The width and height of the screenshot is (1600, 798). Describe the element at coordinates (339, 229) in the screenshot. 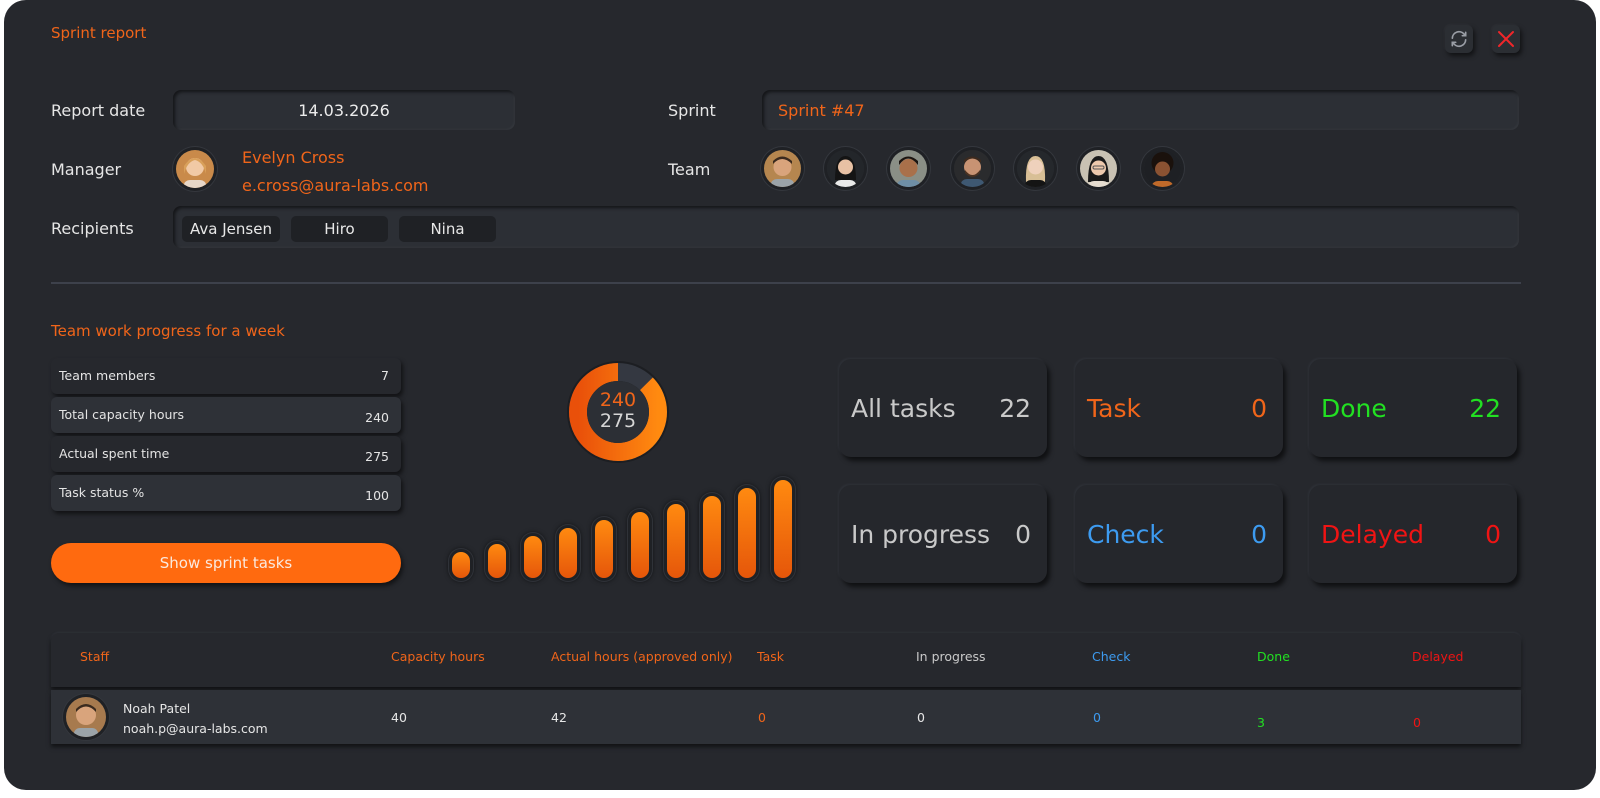

I see `recipient-chip: Hiro` at that location.